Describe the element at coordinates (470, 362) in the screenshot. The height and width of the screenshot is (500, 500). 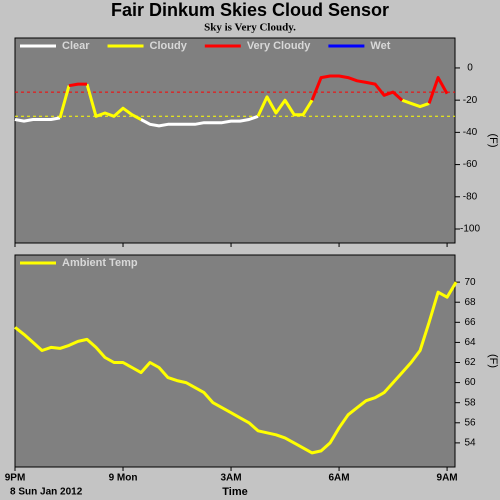
I see `y-tick-label: 62` at that location.